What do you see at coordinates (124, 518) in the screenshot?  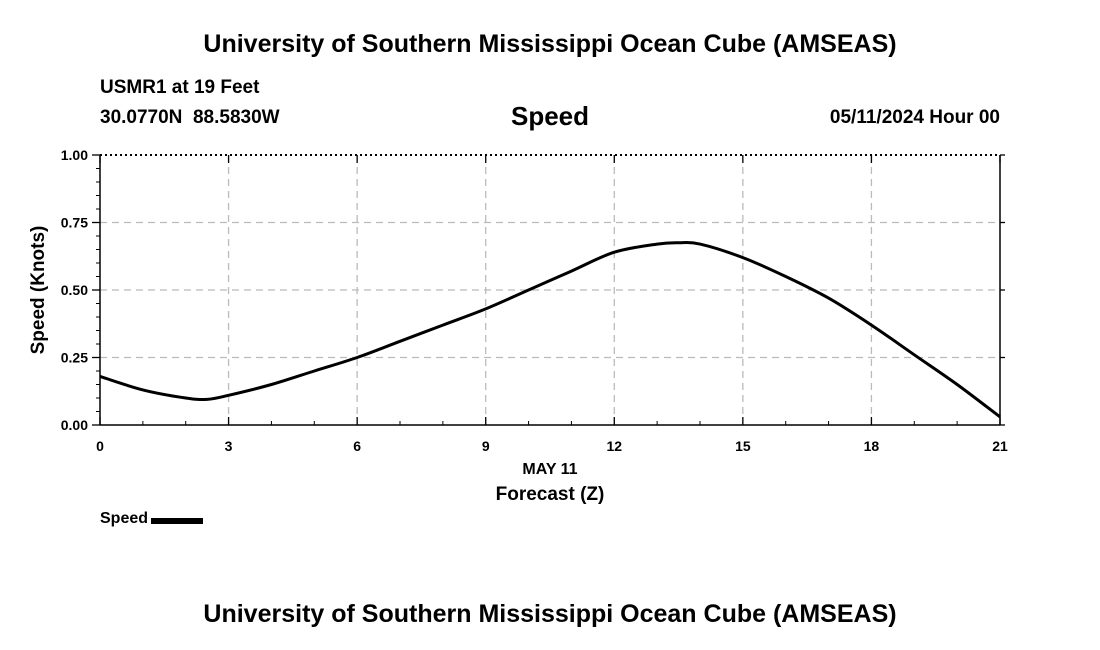 I see `legend-label: Speed` at bounding box center [124, 518].